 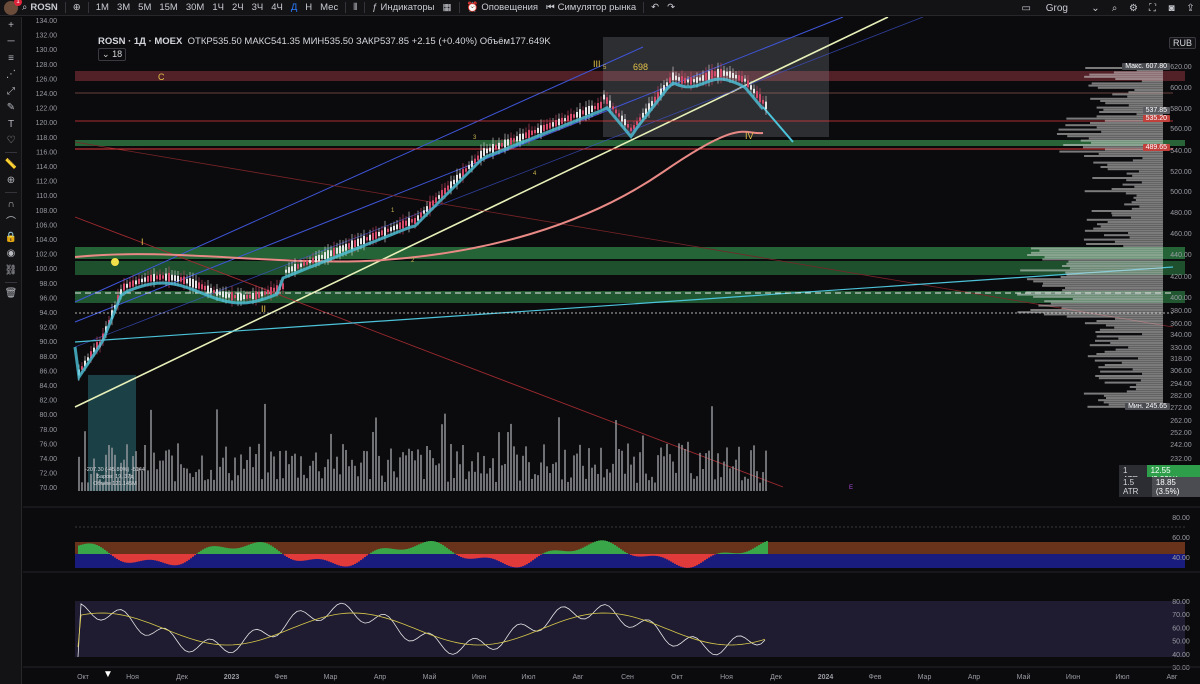 What do you see at coordinates (1152, 8) in the screenshot?
I see `fullscreen-icon: ⛶` at bounding box center [1152, 8].